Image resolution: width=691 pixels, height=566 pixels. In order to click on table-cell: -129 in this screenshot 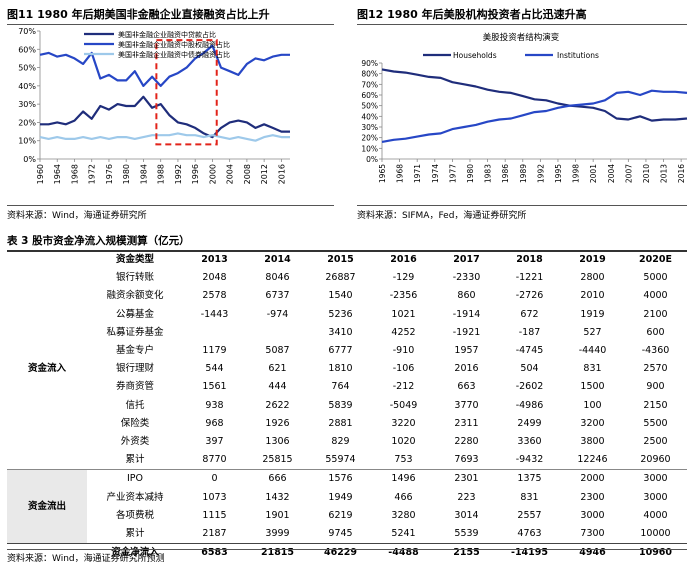, I will do `click(403, 278)`.